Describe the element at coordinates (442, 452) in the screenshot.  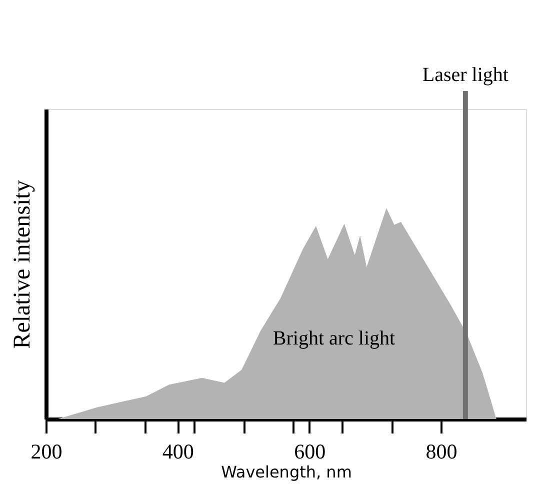
I see `x-tick-label: 800` at that location.